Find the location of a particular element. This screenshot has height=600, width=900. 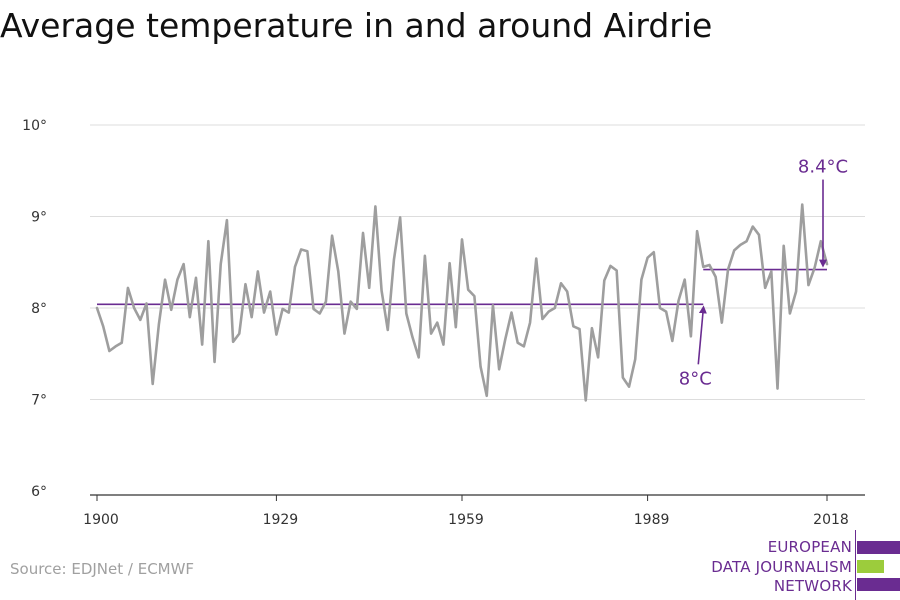

x-tick-label-1959: 1959 is located at coordinates (466, 520).